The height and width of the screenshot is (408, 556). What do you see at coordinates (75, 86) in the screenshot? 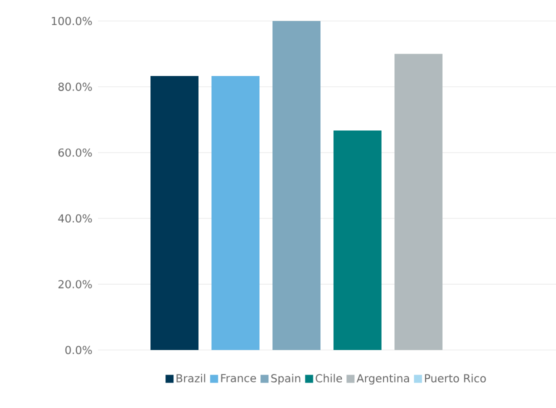
I see `y-tick-label: 80.0%` at bounding box center [75, 86].